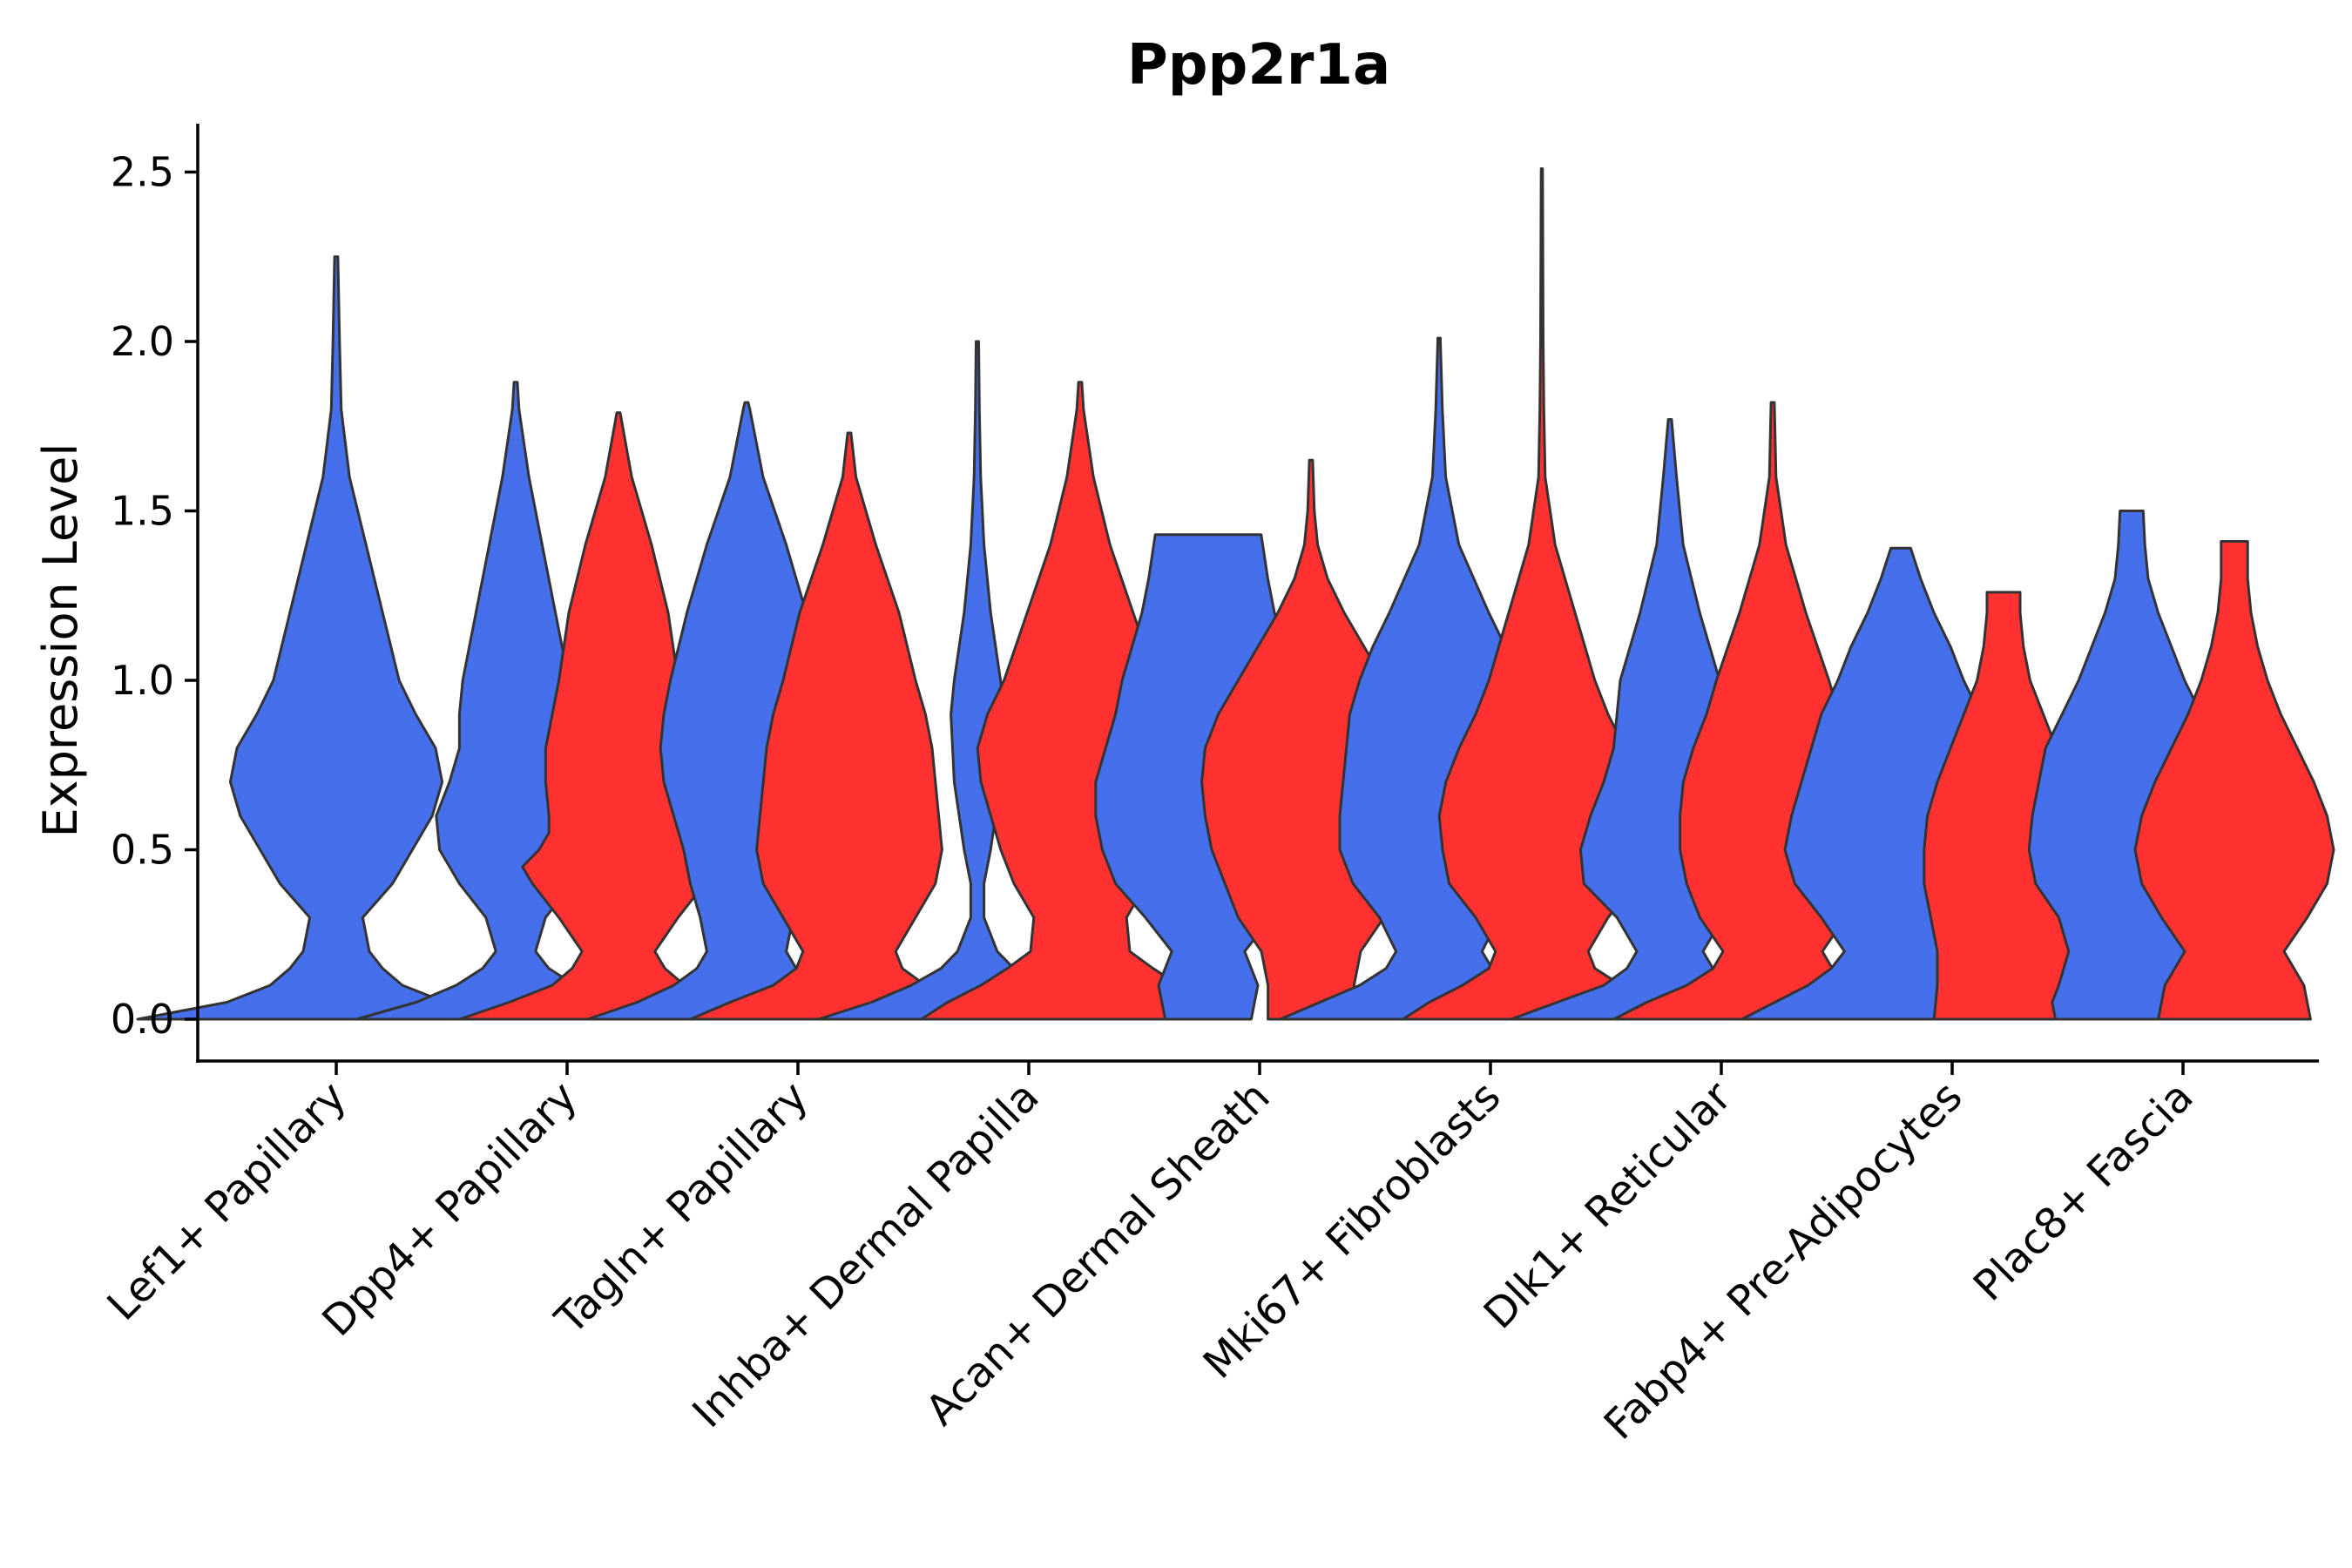 This screenshot has width=2352, height=1568. What do you see at coordinates (142, 680) in the screenshot?
I see `y-tick-label: 1.0` at bounding box center [142, 680].